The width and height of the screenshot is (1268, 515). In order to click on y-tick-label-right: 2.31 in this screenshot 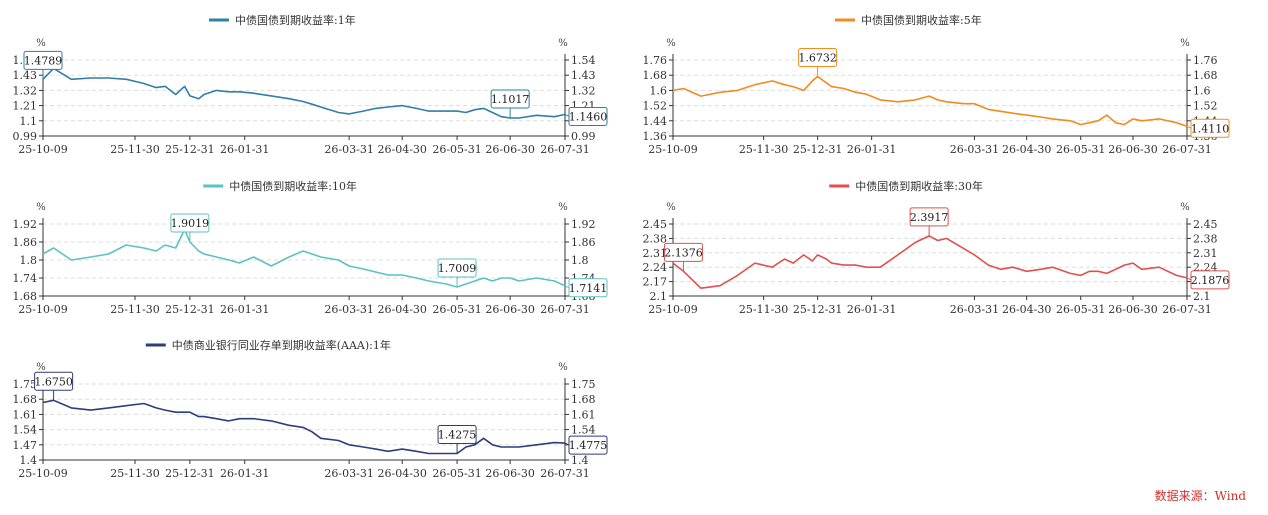, I will do `click(1205, 253)`.